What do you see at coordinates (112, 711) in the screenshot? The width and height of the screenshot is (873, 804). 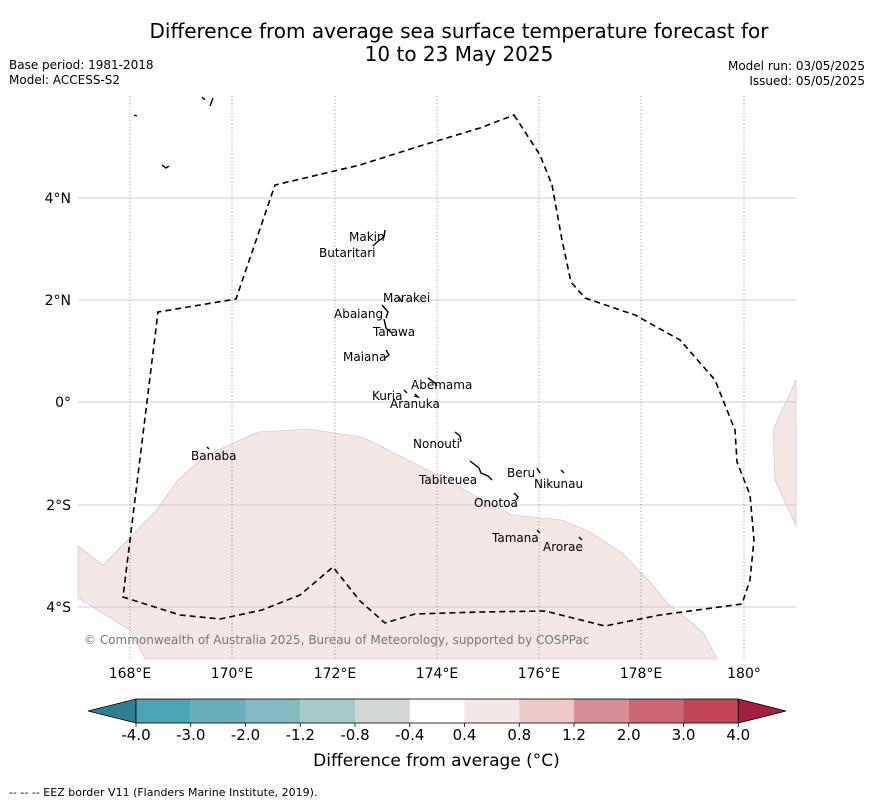 I see `colorbar-extend-low` at bounding box center [112, 711].